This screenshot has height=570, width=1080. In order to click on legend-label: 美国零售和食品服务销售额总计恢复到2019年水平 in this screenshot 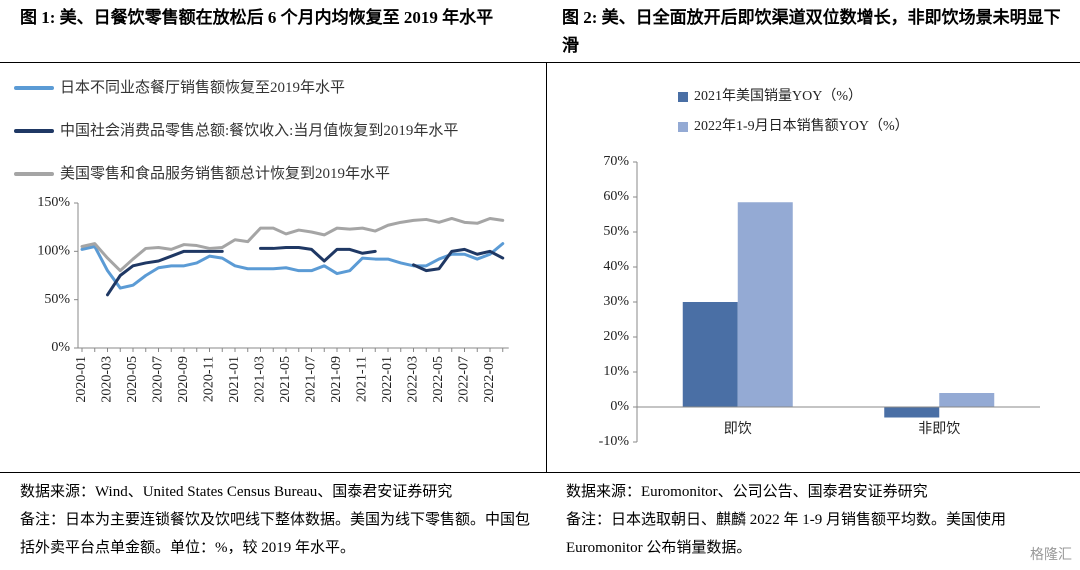, I will do `click(225, 174)`.